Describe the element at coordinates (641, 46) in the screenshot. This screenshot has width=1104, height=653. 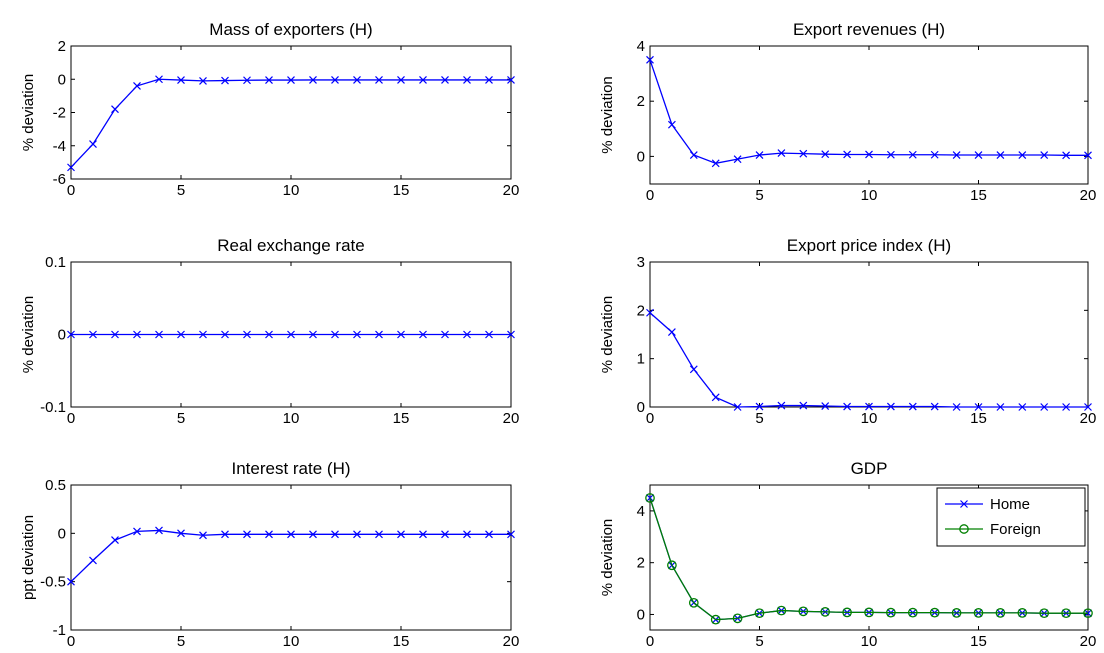
I see `y-tick-label: 4` at that location.